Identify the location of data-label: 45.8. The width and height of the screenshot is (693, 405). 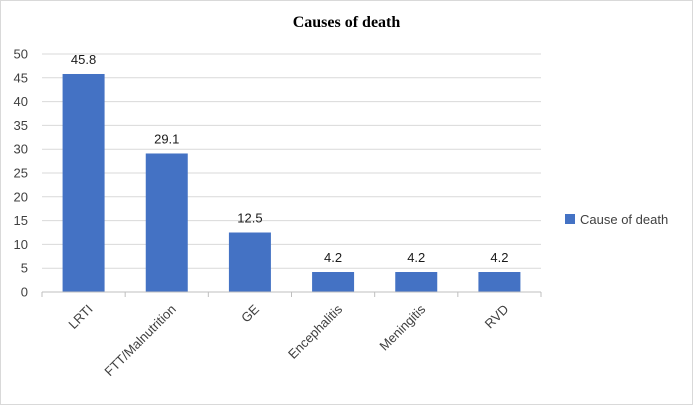
(83, 59).